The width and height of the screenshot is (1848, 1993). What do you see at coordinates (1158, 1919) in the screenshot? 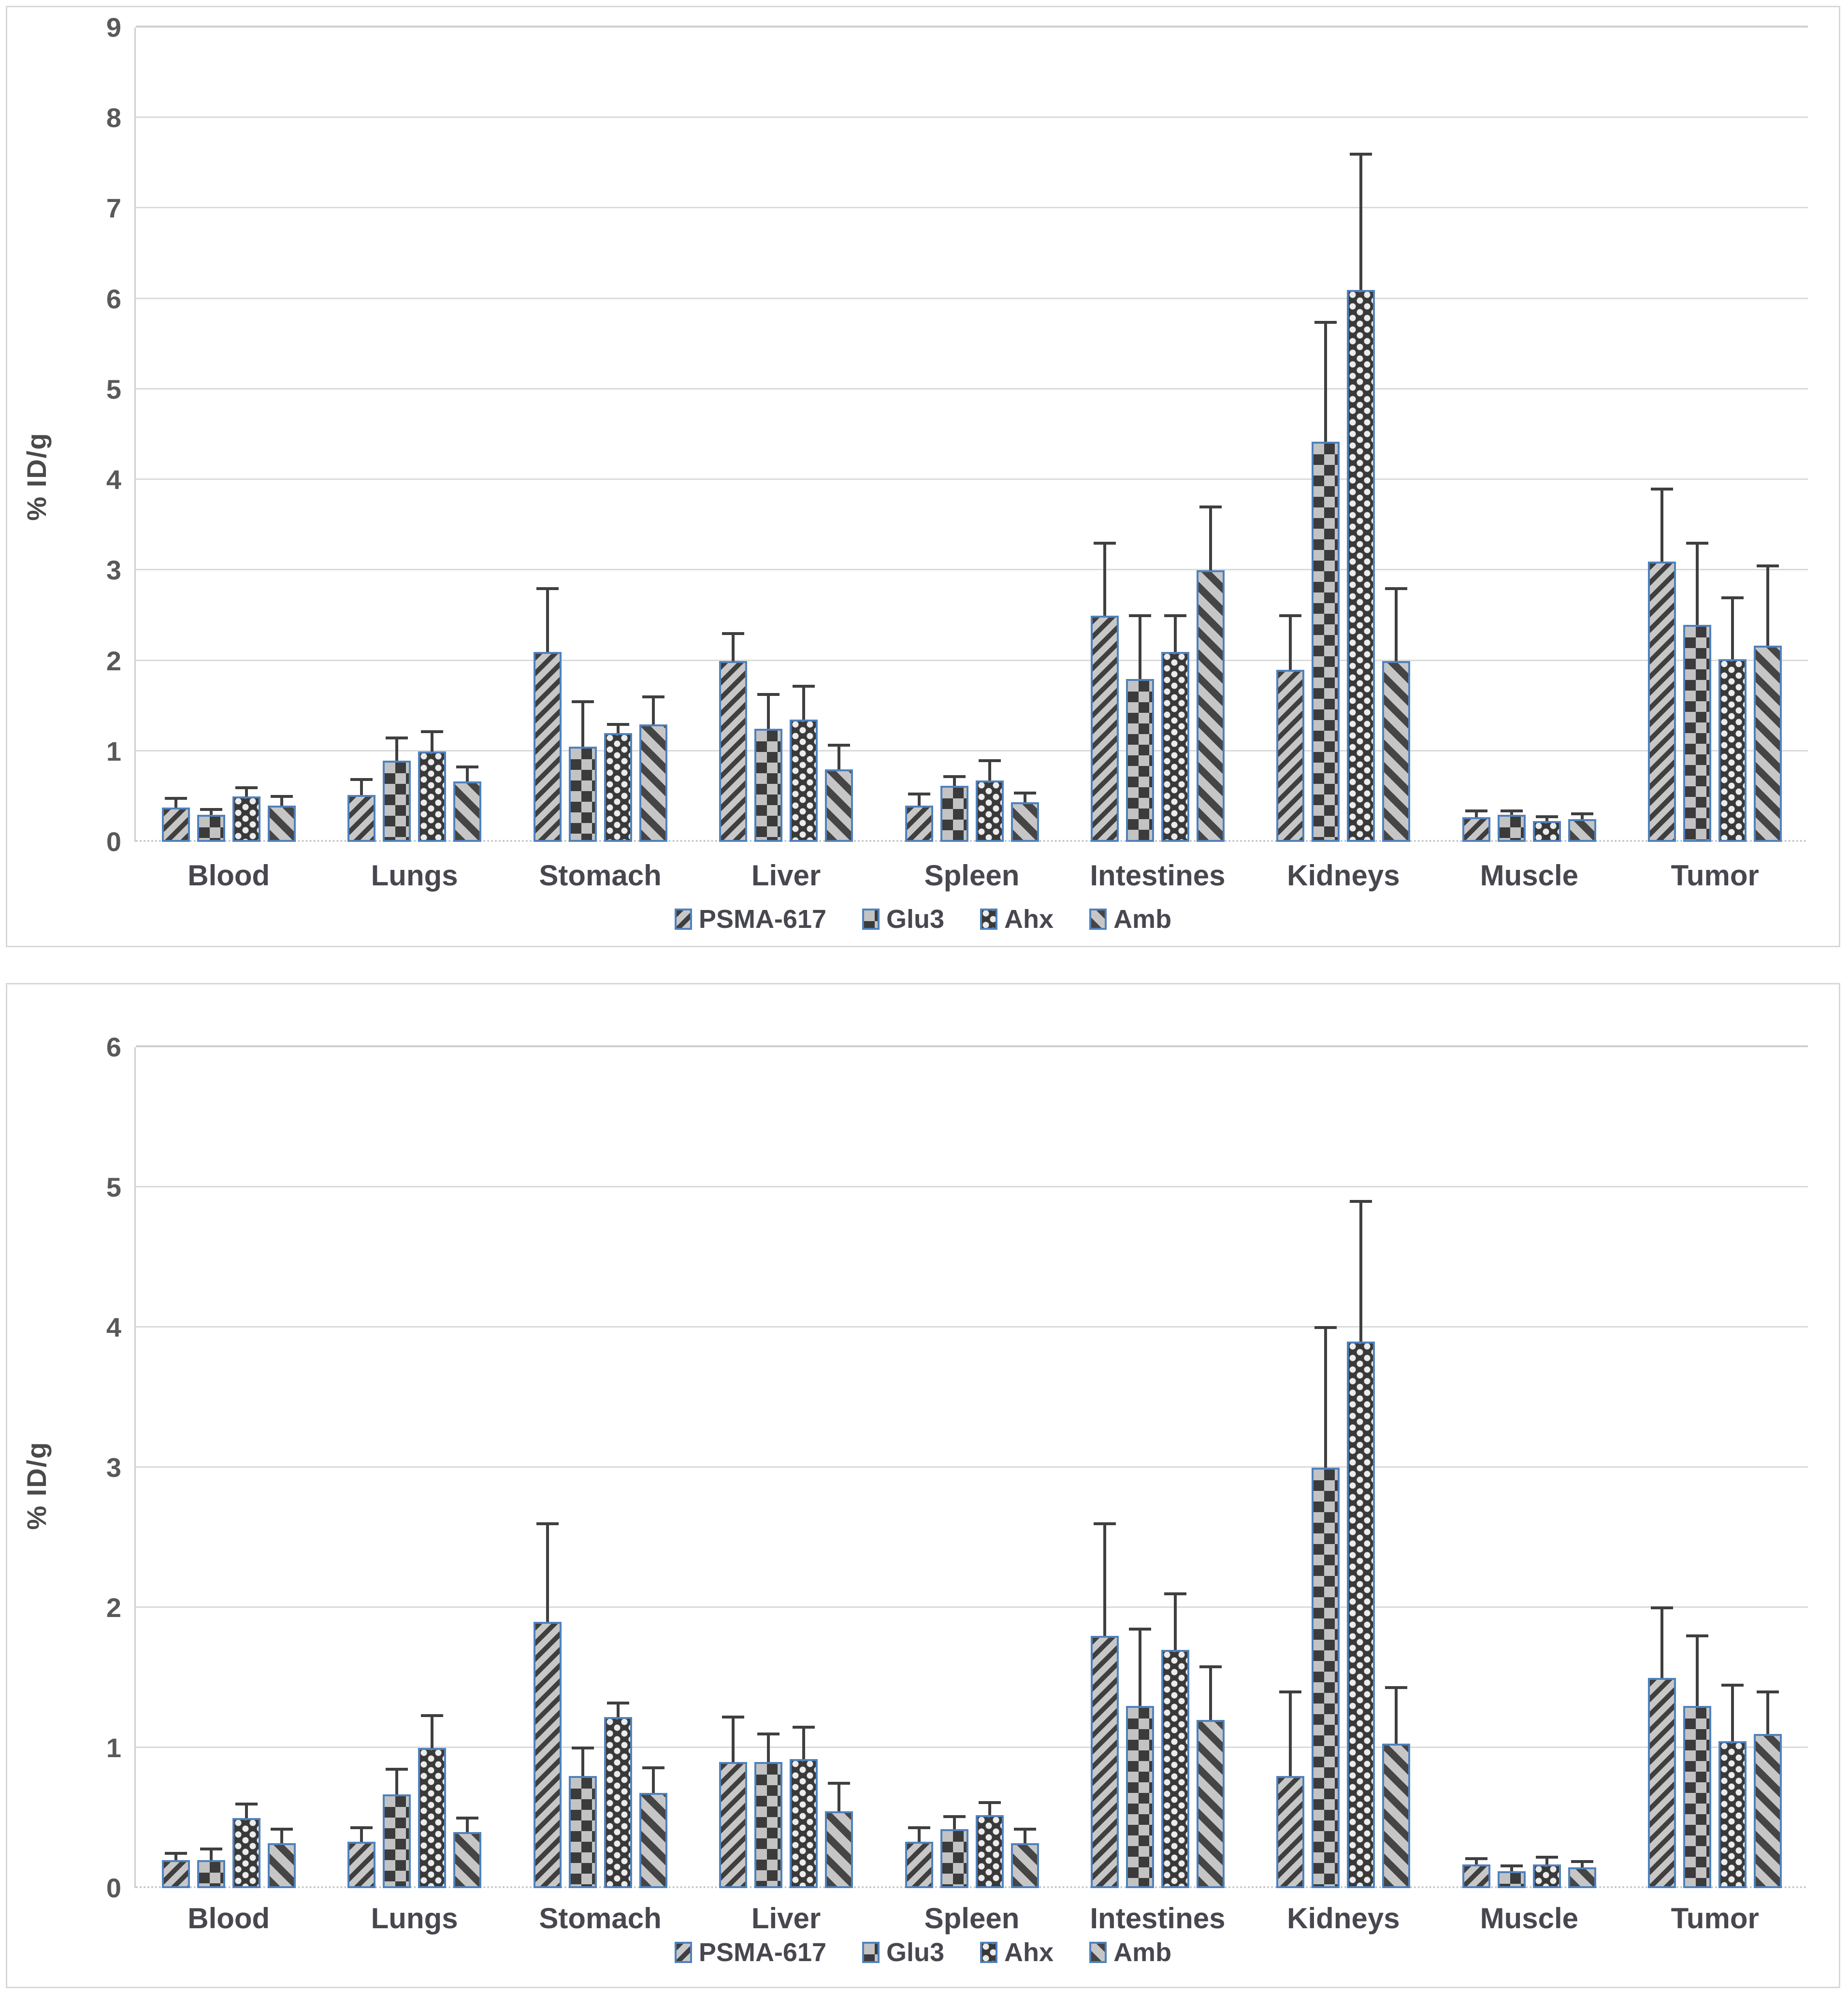
I see `x-category-label-intestines: Intestines` at bounding box center [1158, 1919].